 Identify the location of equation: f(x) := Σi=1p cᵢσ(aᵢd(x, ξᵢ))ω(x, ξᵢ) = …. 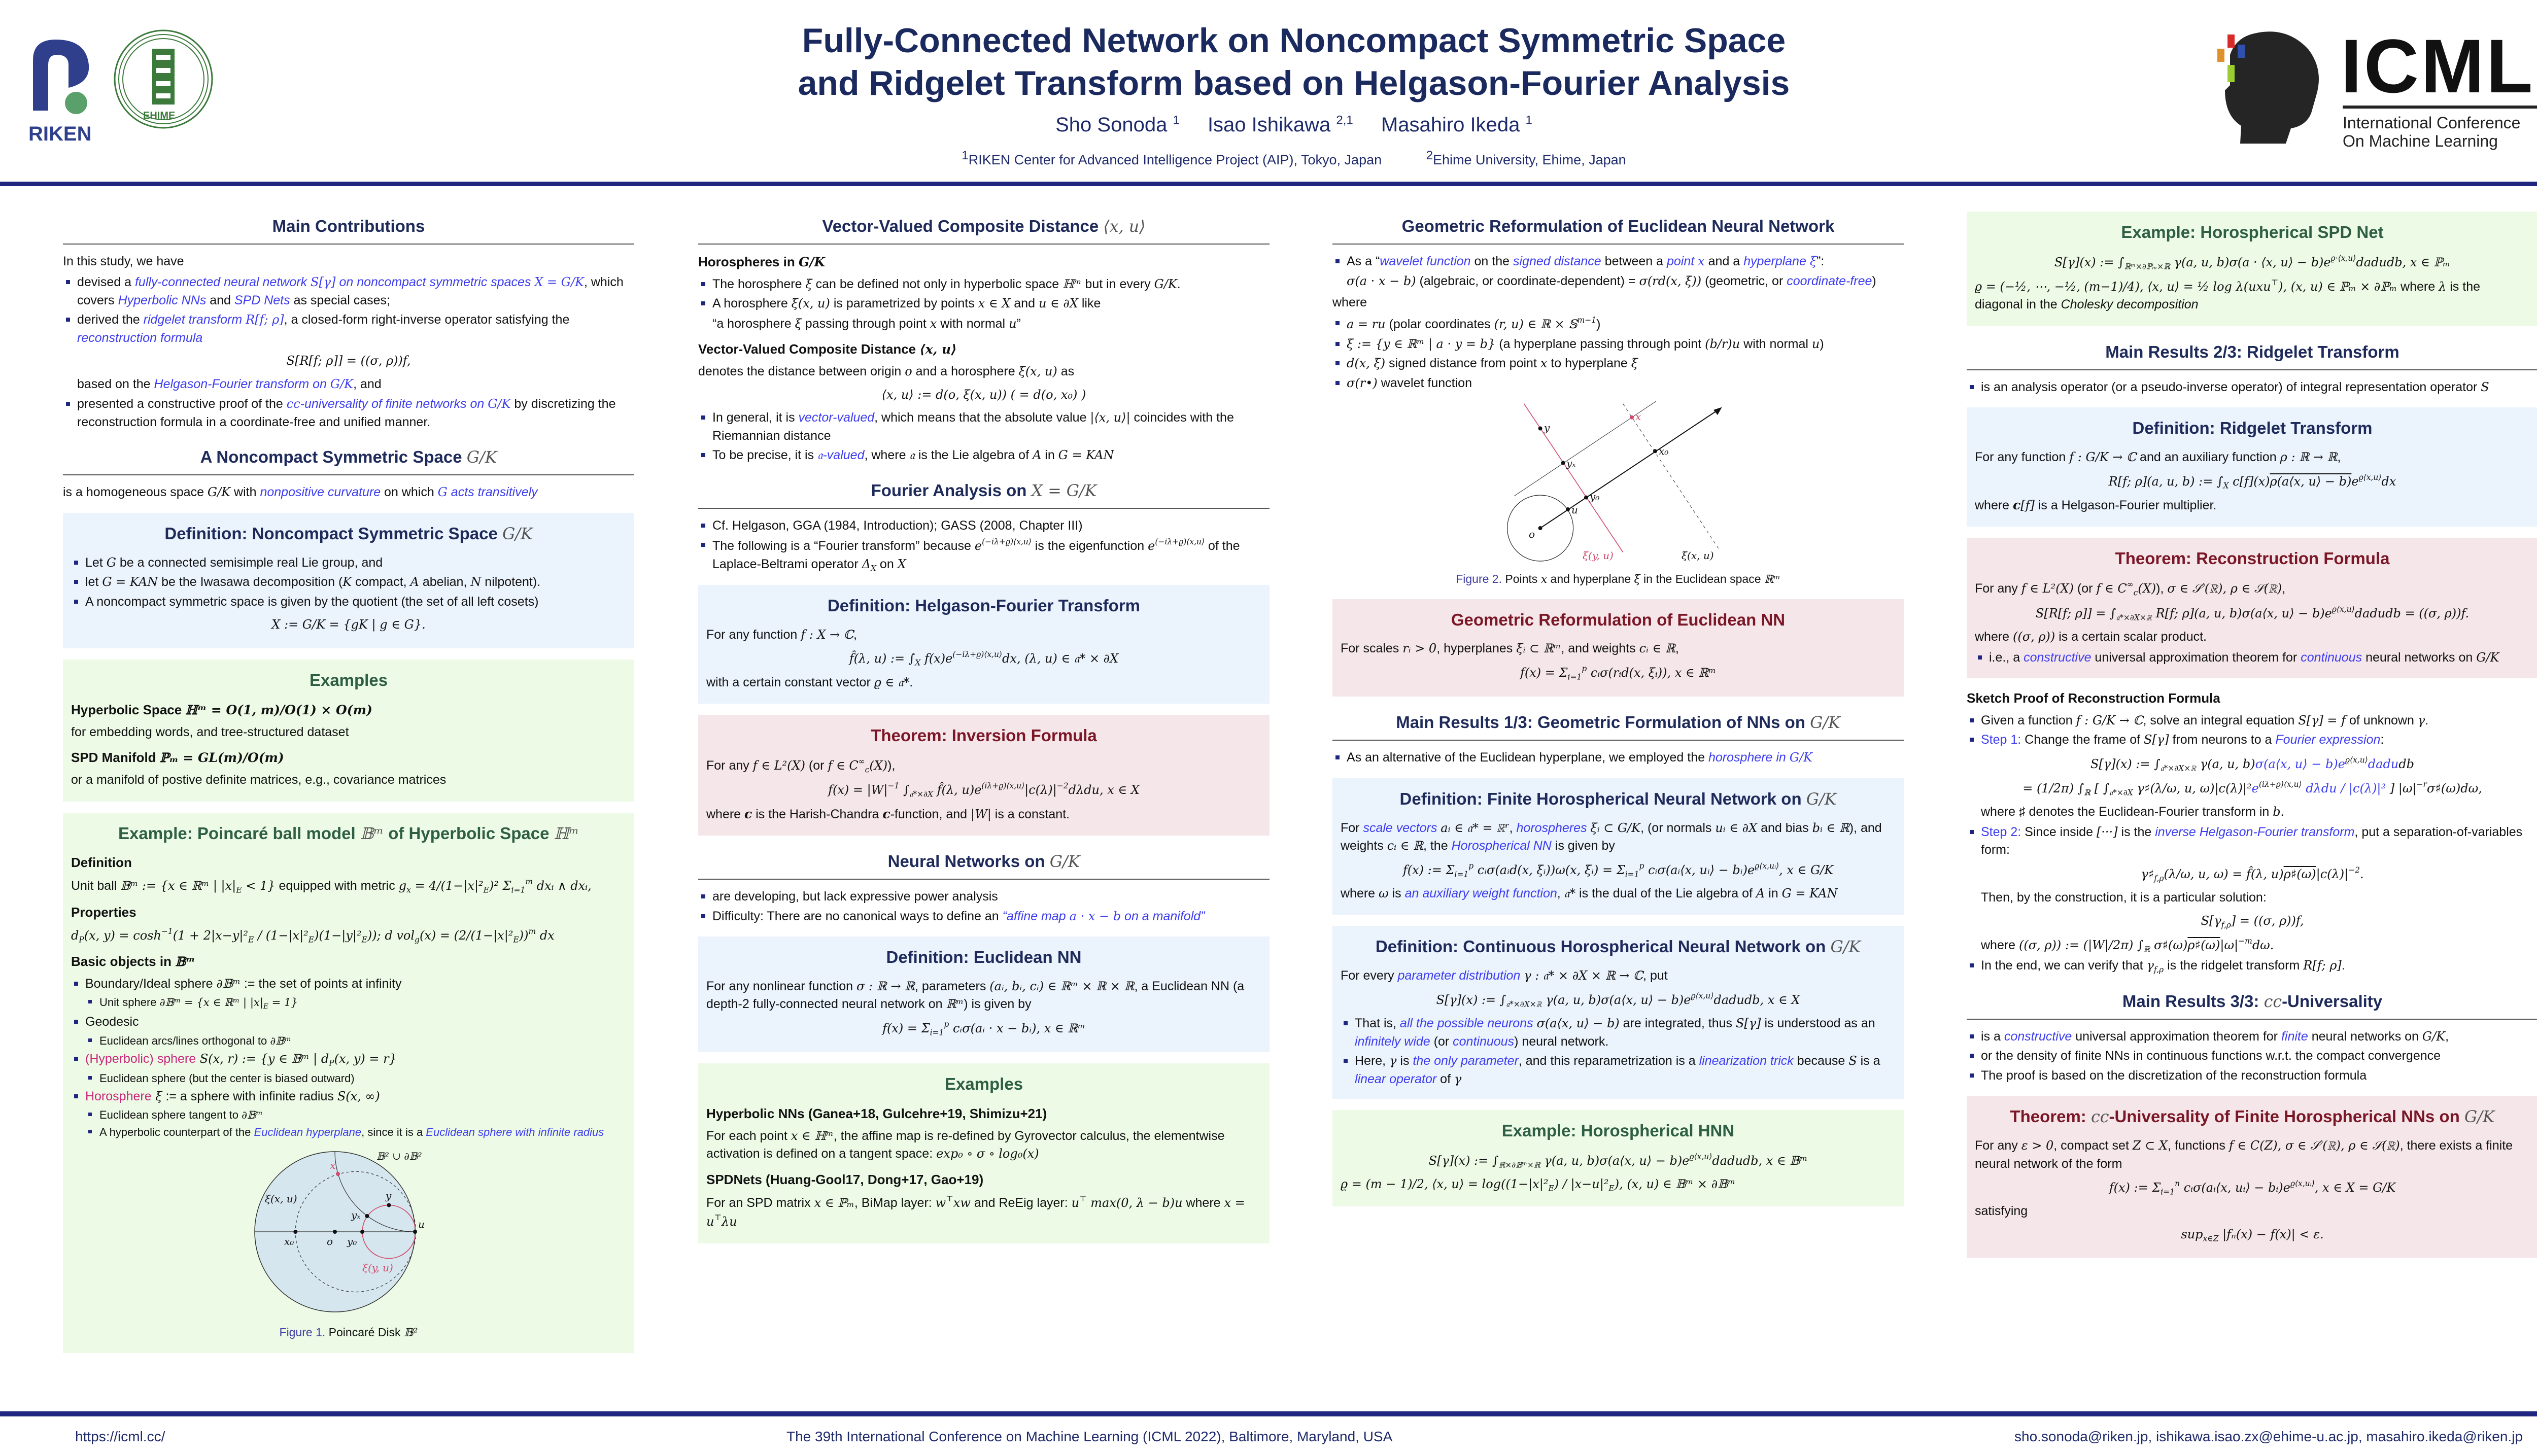
(1618, 870).